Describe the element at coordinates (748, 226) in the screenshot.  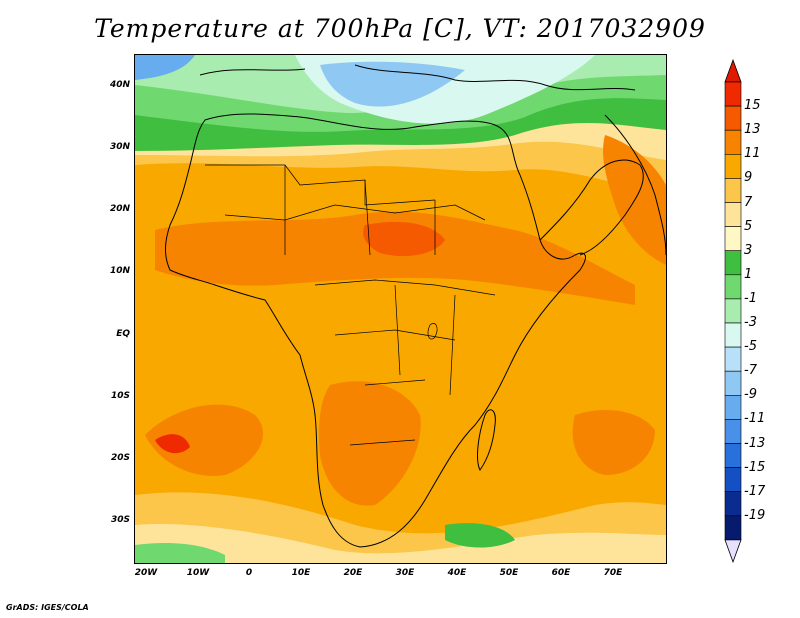
I see `colorbar-label: 5` at that location.